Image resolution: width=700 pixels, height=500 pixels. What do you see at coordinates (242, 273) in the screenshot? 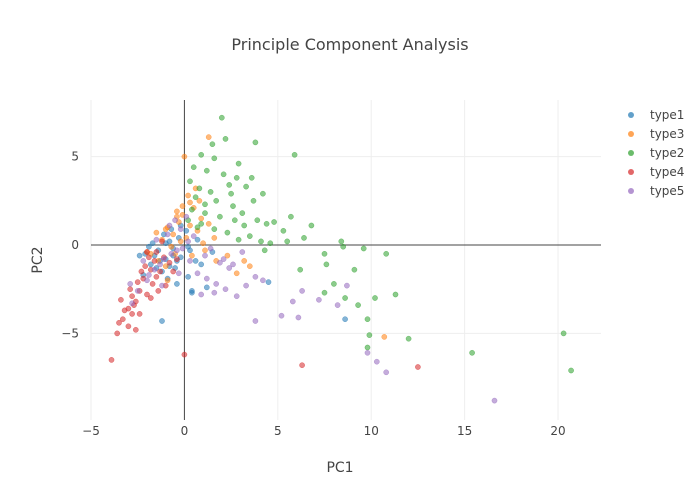
I see `series-type1` at bounding box center [242, 273].